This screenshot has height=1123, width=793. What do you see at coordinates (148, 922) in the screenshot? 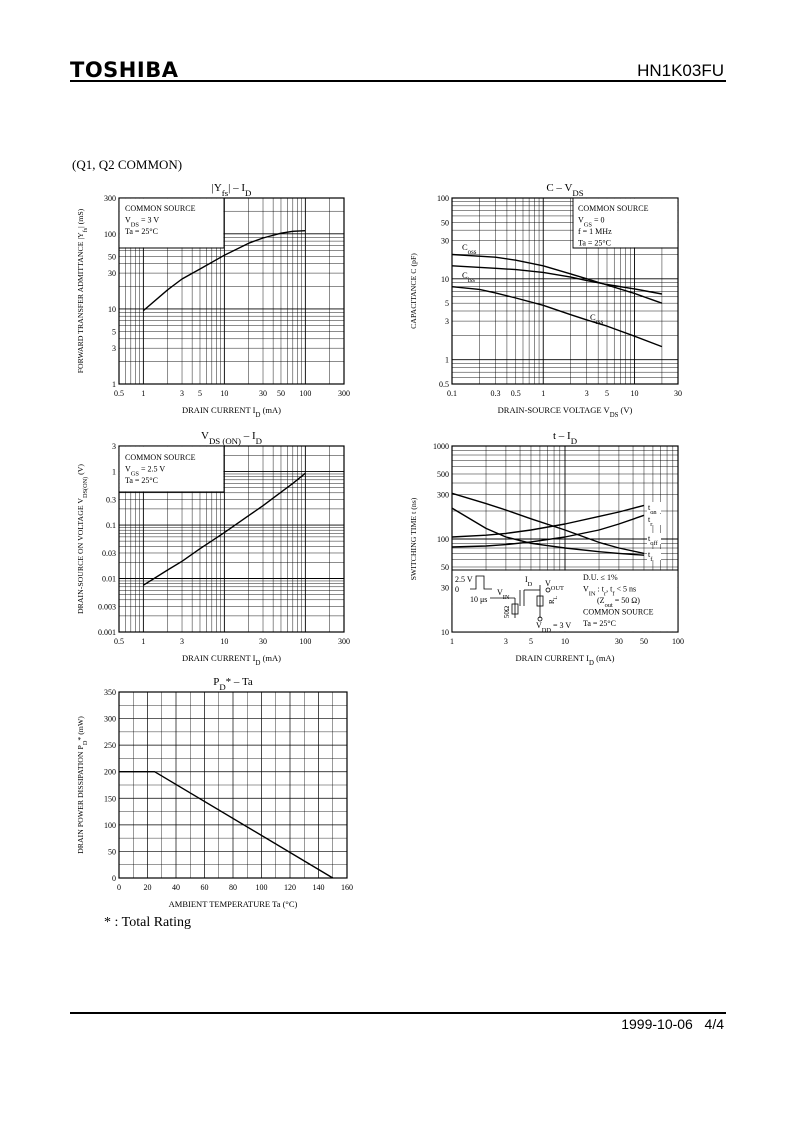
I see `footnote: * : Total Rating` at bounding box center [148, 922].